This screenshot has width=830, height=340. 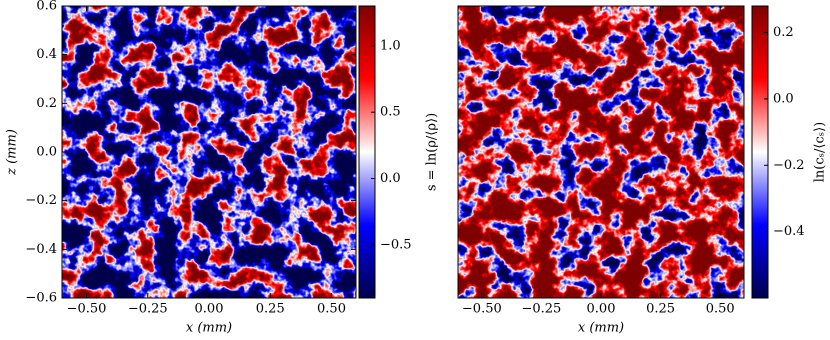 I want to click on y-tick-label: −0.2, so click(x=41, y=200).